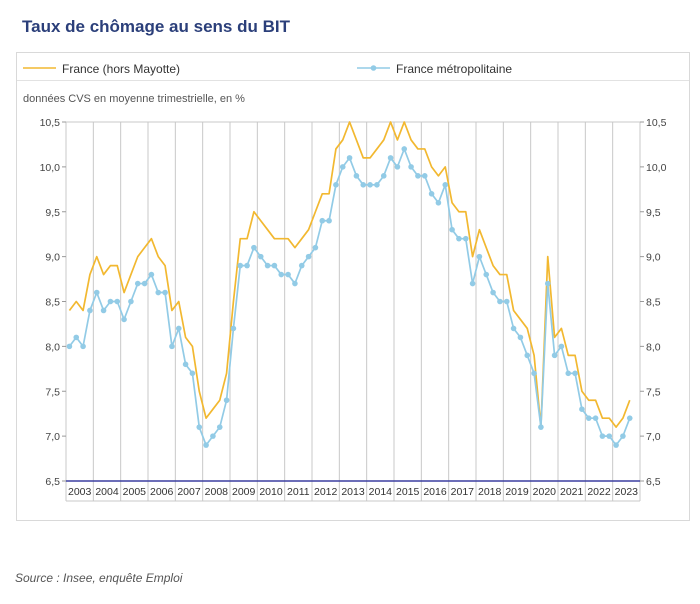  Describe the element at coordinates (653, 347) in the screenshot. I see `y-tick-label-right: 8,0` at that location.